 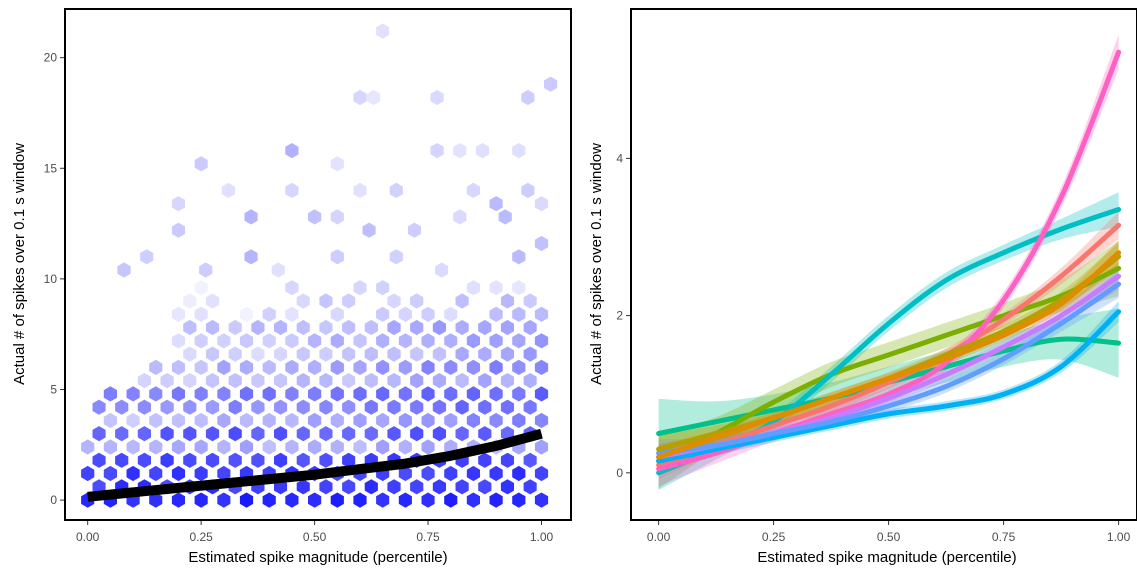 What do you see at coordinates (619, 158) in the screenshot?
I see `y-tick-label: 4` at bounding box center [619, 158].